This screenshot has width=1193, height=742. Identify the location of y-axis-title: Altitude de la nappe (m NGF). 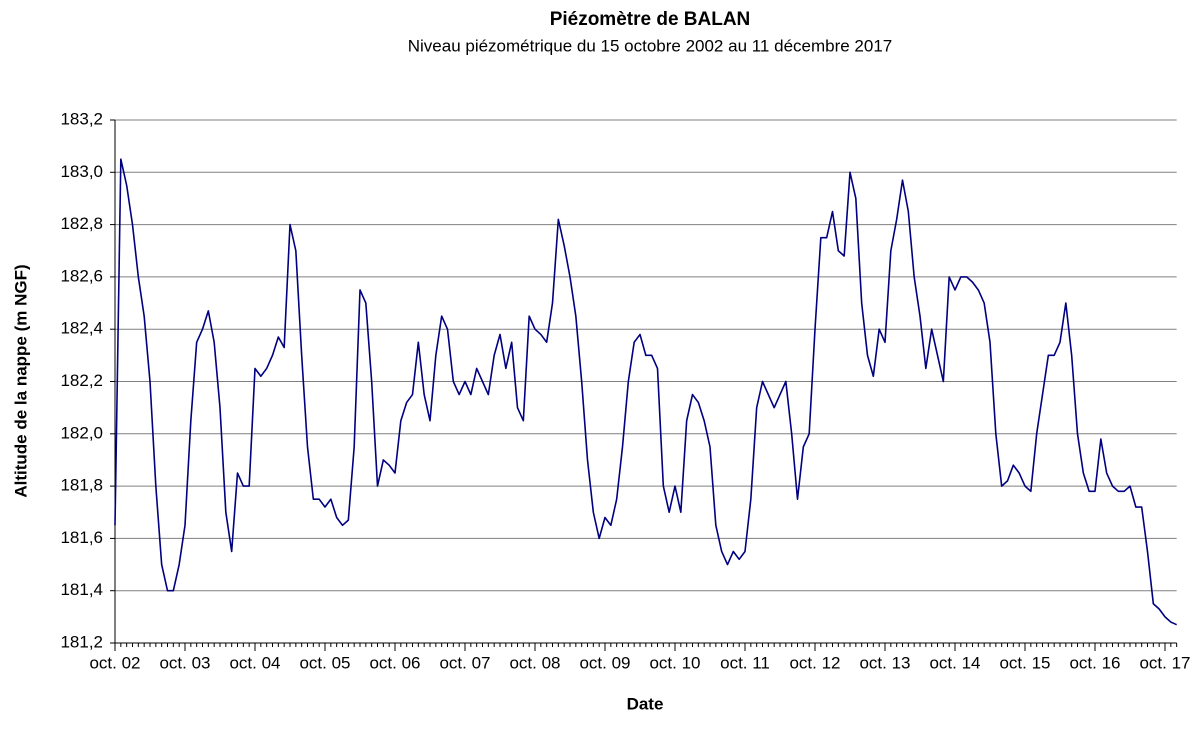
(20, 380).